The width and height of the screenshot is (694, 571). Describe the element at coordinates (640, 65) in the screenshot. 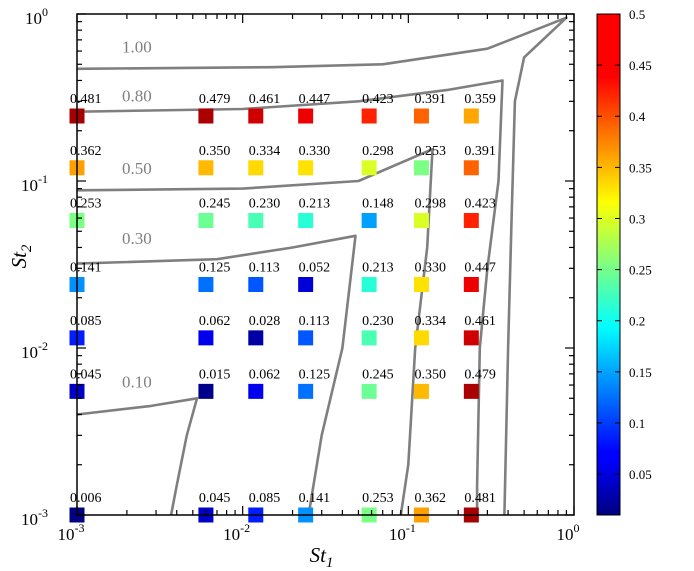

I see `colorbar-tick-label: 0.45` at that location.